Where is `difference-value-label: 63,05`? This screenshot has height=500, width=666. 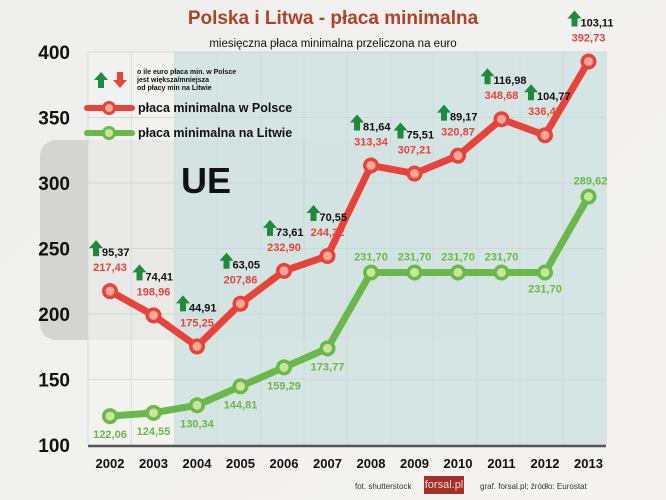
difference-value-label: 63,05 is located at coordinates (247, 266).